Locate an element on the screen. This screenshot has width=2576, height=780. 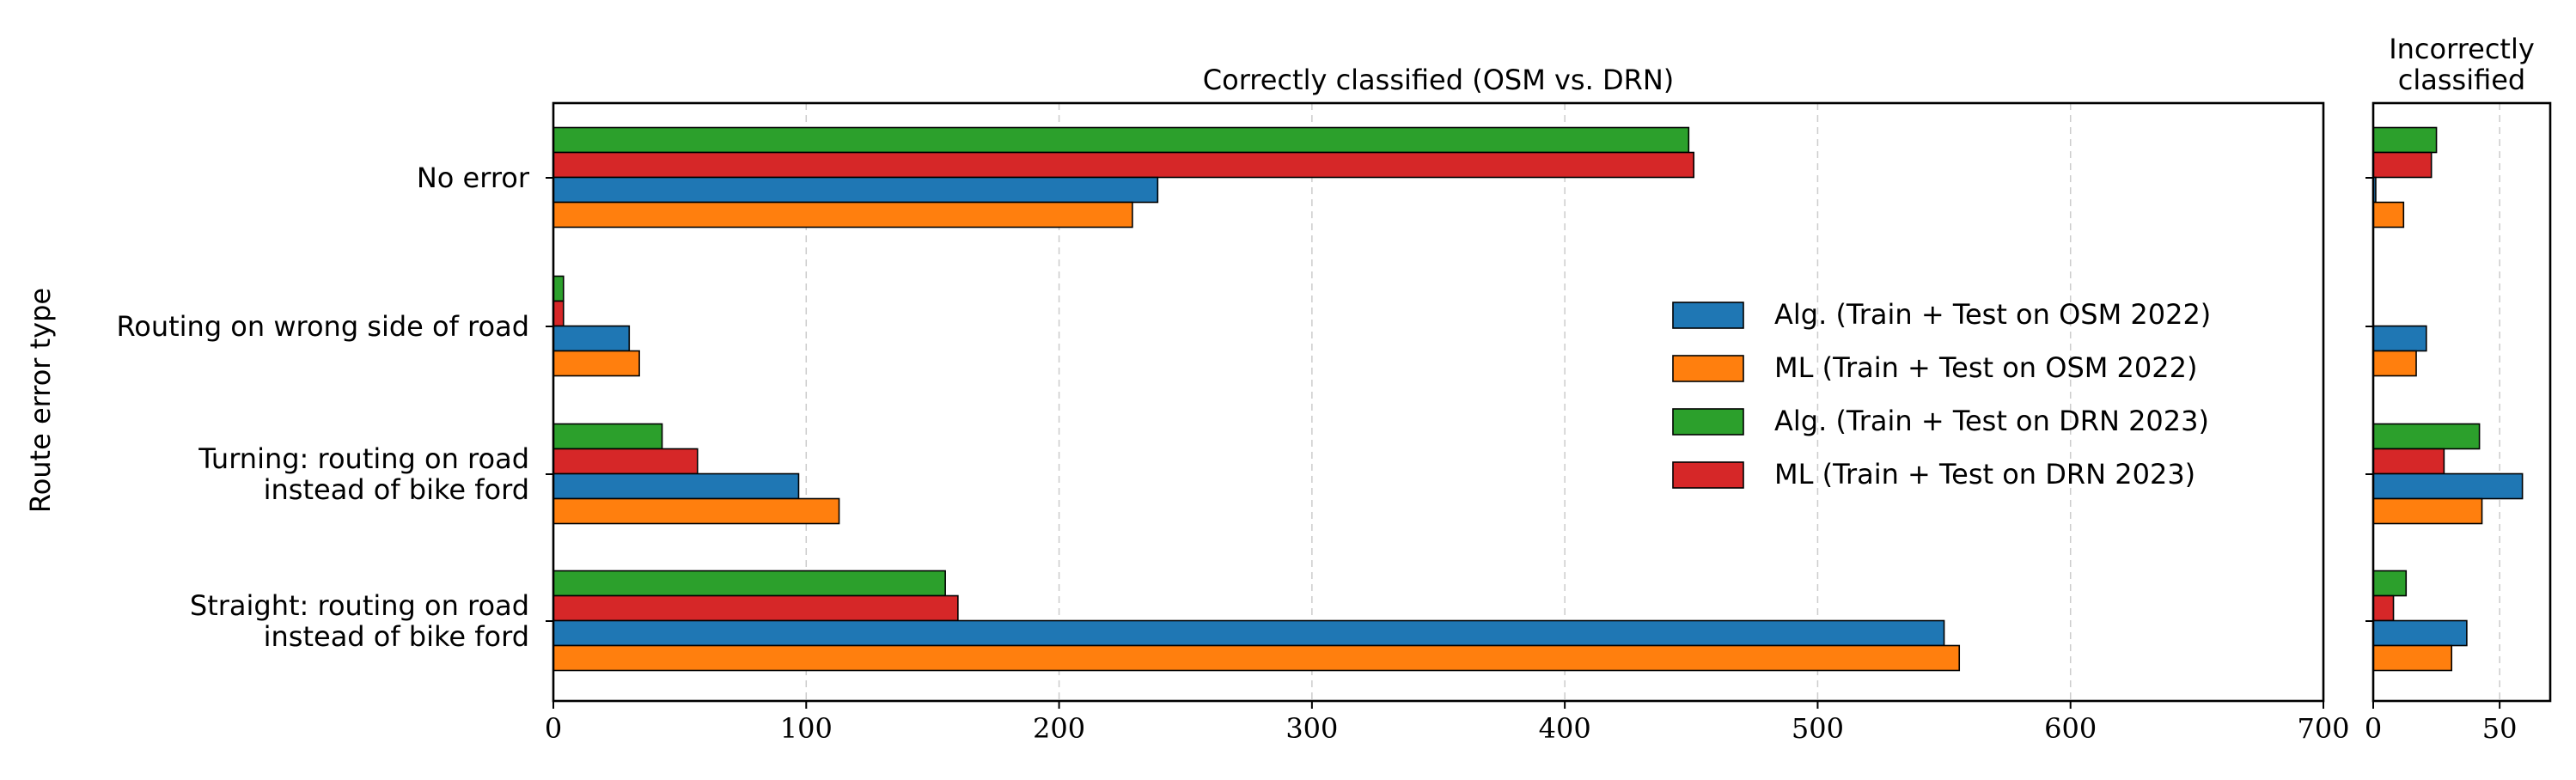
x-tick-label: 200 is located at coordinates (1059, 729).